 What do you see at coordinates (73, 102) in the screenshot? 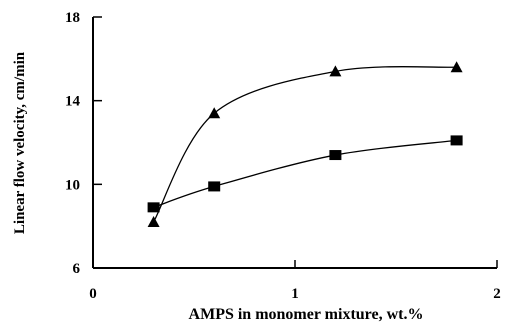
I see `y-tick-label: 14` at bounding box center [73, 102].